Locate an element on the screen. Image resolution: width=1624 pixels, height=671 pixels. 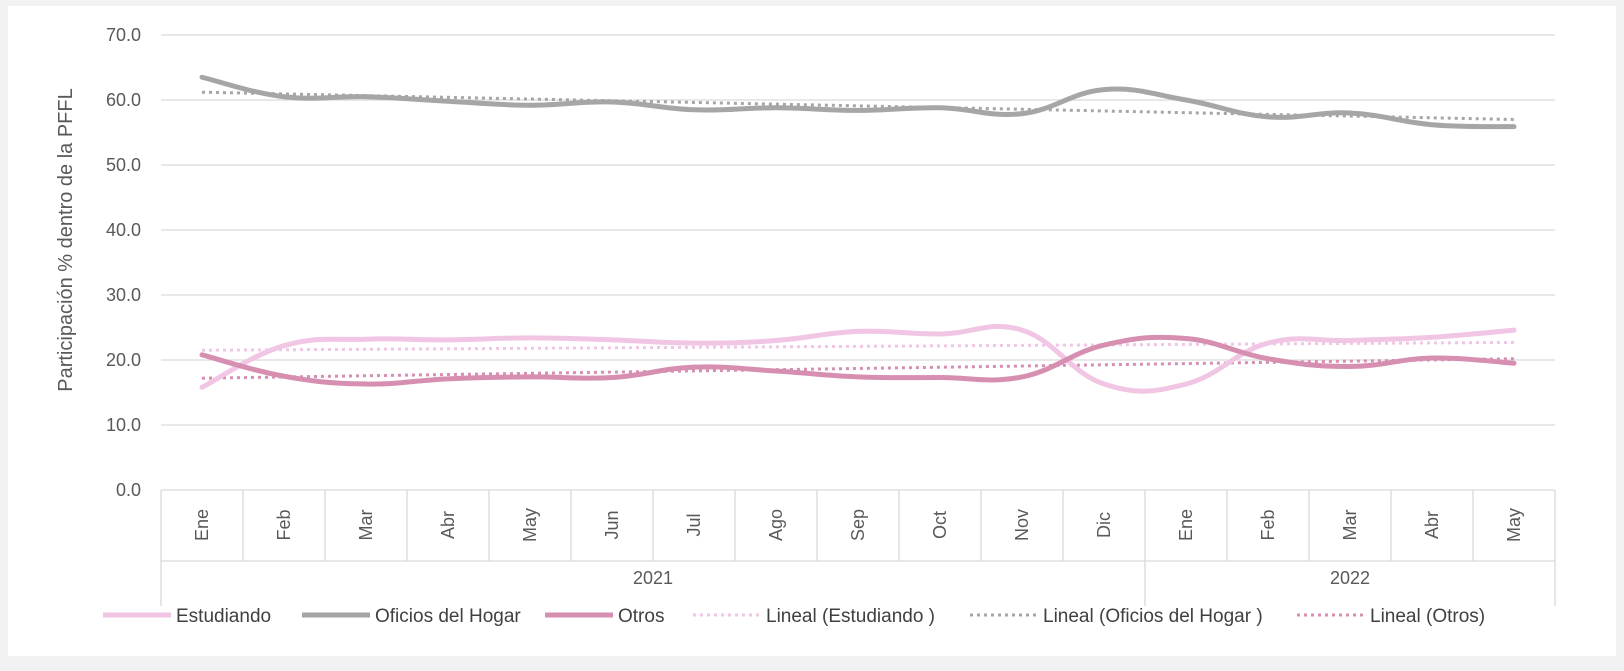
legend-label: Lineal (Otros) is located at coordinates (1427, 616).